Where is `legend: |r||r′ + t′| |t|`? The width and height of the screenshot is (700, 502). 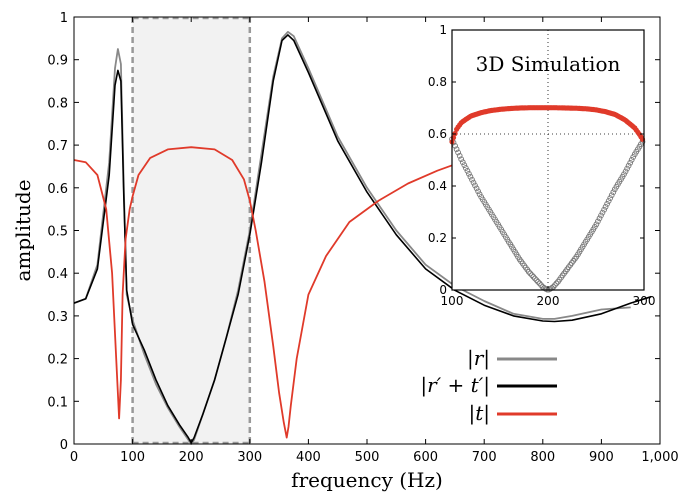
legend: |r||r′ + t′| |t| is located at coordinates (488, 386).